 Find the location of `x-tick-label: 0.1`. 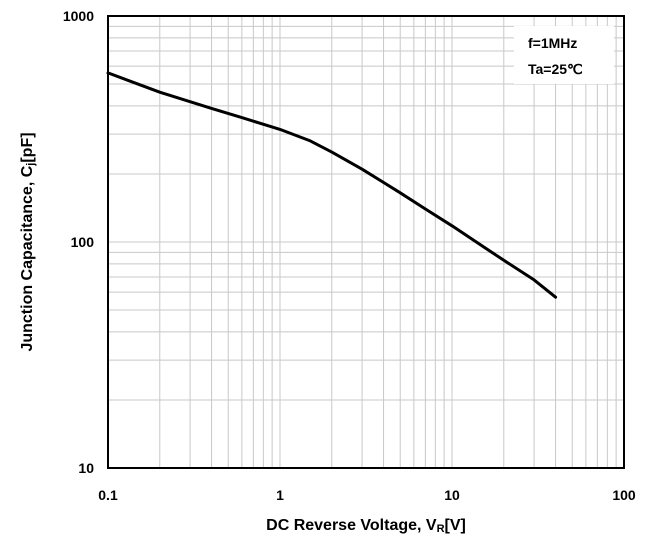

x-tick-label: 0.1 is located at coordinates (108, 495).